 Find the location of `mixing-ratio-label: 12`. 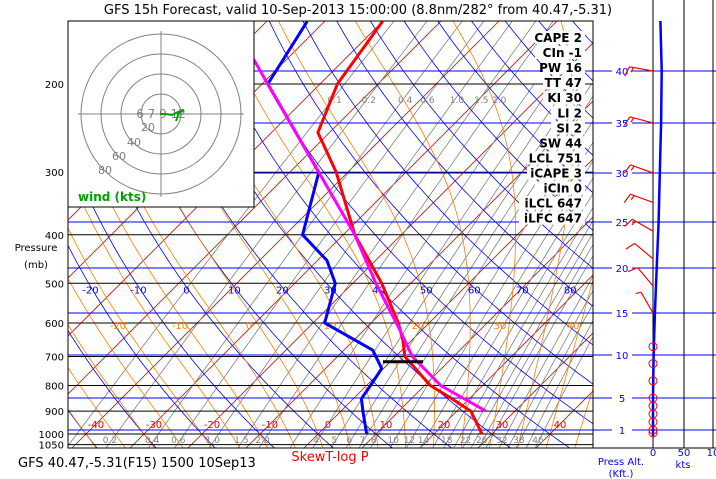

mixing-ratio-label: 12 is located at coordinates (409, 441).